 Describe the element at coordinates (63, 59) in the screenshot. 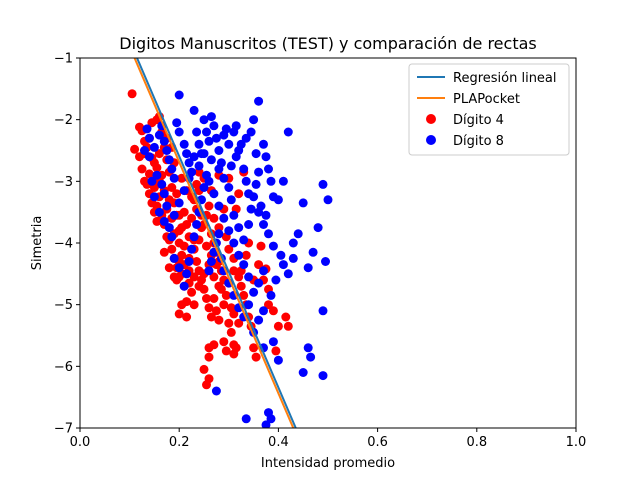

I see `y-tick-label-0: −1` at that location.